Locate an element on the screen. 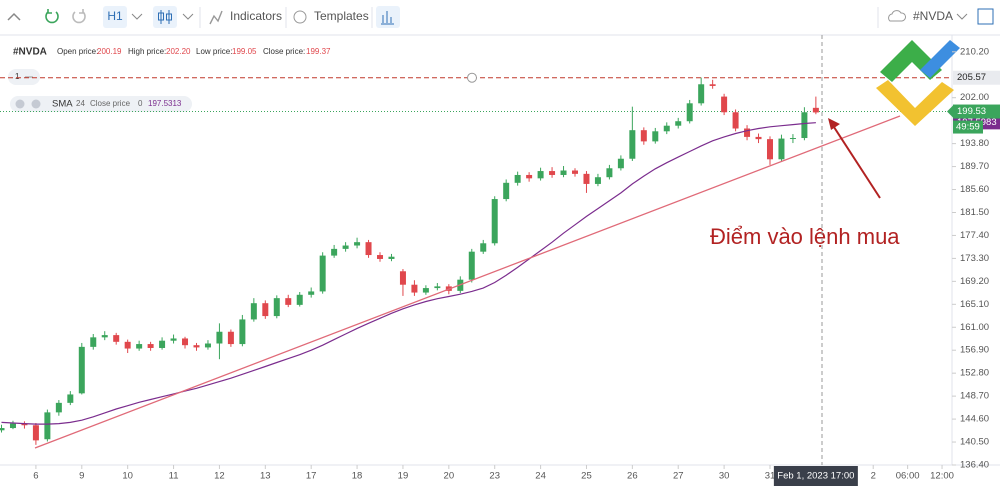  expand-icon is located at coordinates (985, 16).